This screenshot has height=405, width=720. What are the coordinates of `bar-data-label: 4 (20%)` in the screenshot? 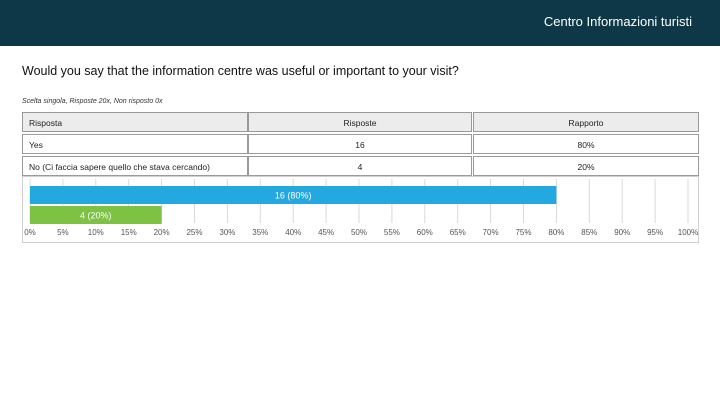 It's located at (96, 216).